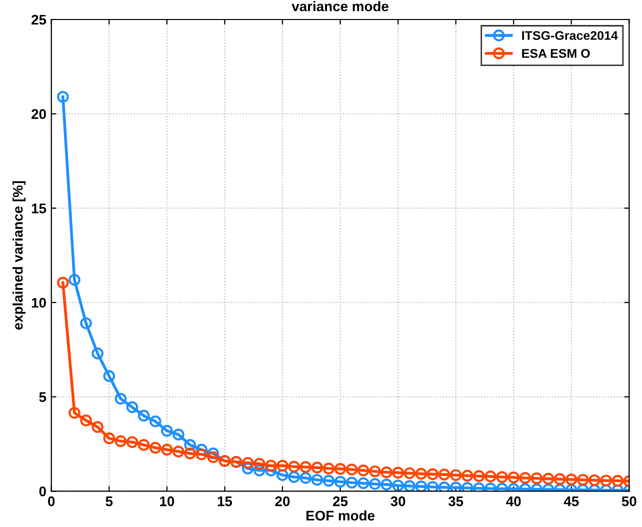 This screenshot has width=642, height=527. Describe the element at coordinates (513, 501) in the screenshot. I see `x-tick-label: 40` at that location.